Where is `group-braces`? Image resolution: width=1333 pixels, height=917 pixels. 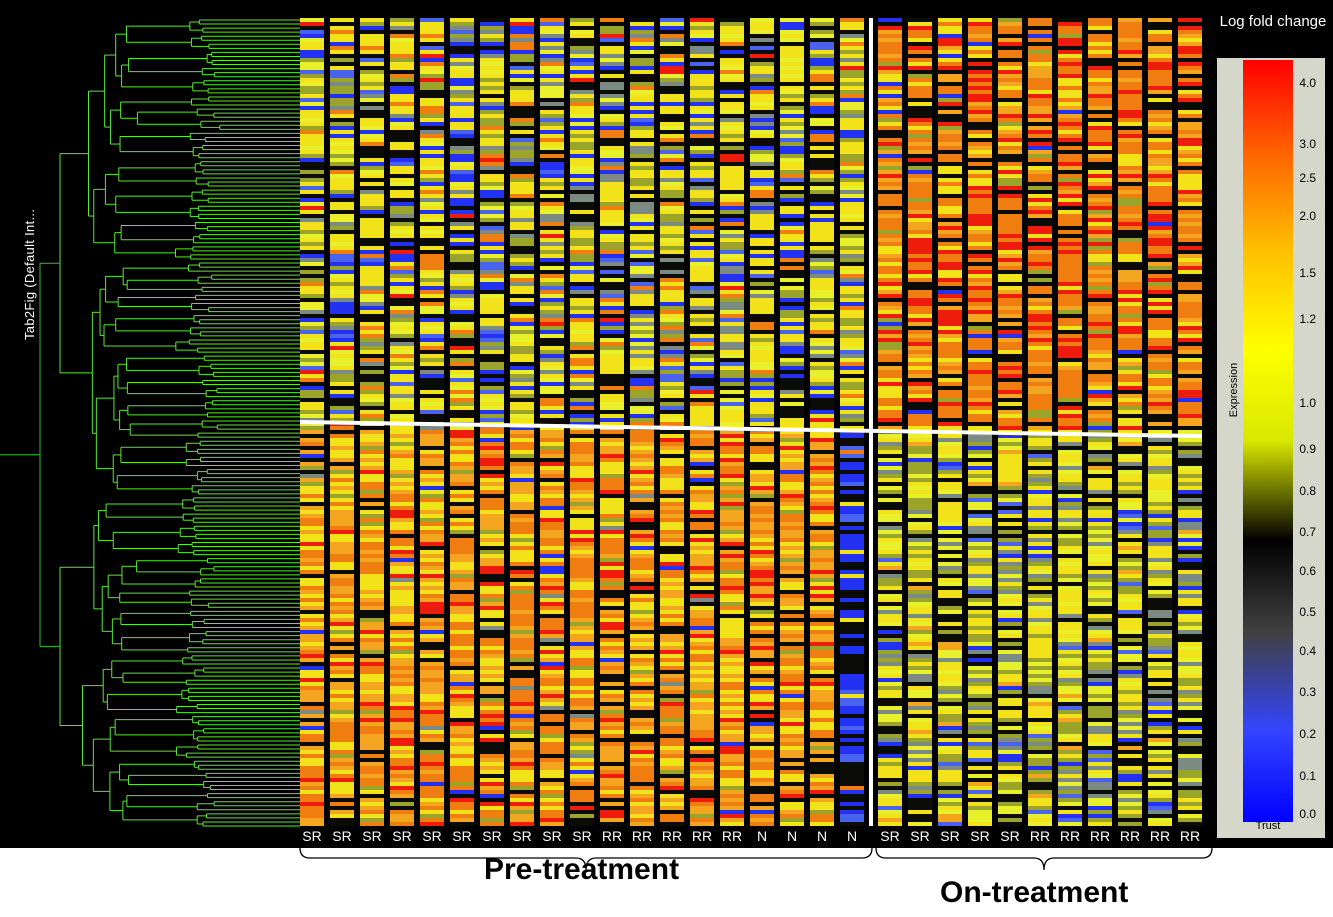 group-braces is located at coordinates (756, 859).